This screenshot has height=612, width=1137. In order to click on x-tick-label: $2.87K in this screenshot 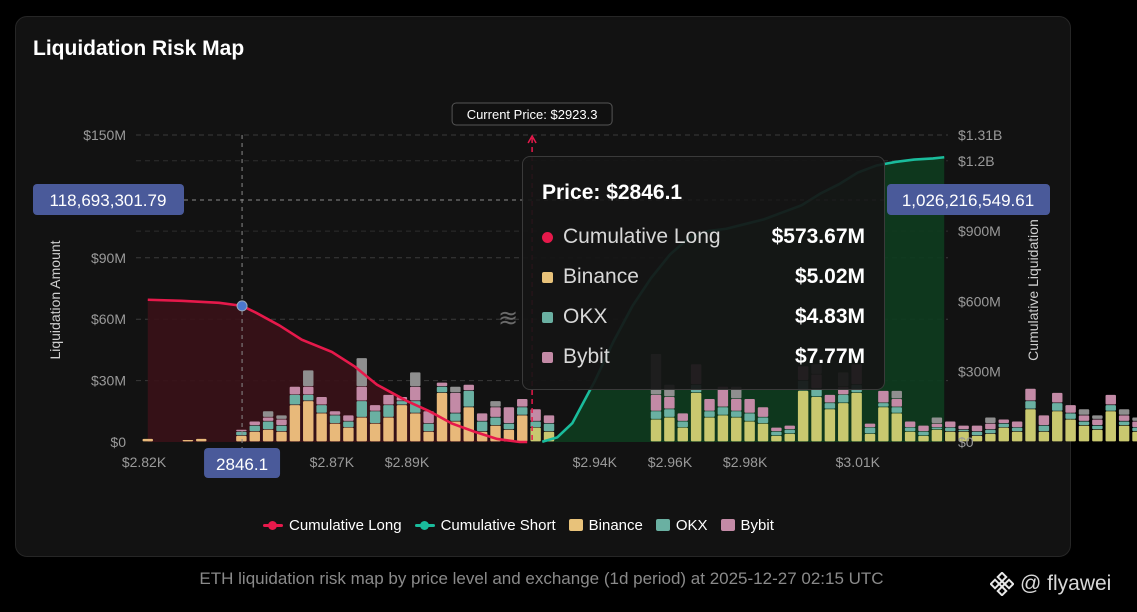, I will do `click(332, 462)`.